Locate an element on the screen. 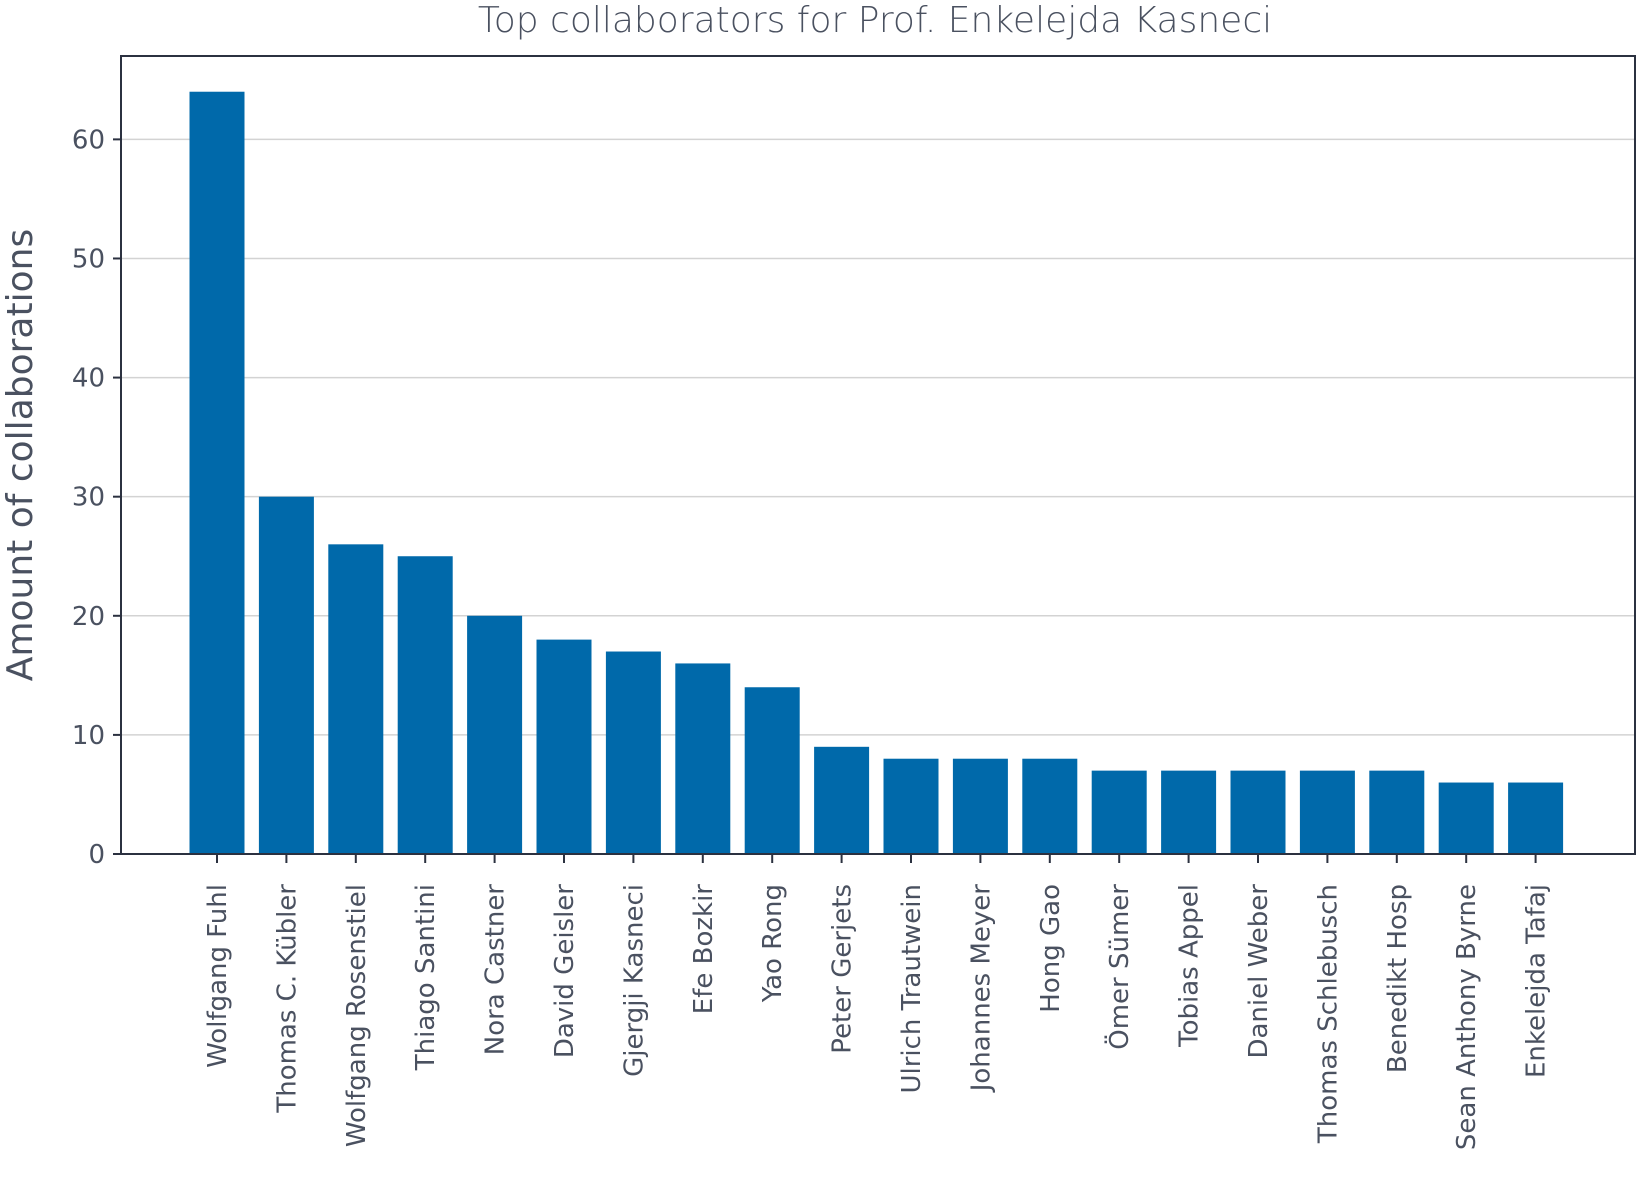 The image size is (1637, 1183). x-tick-label: Wolfgang Fuhl is located at coordinates (218, 976).